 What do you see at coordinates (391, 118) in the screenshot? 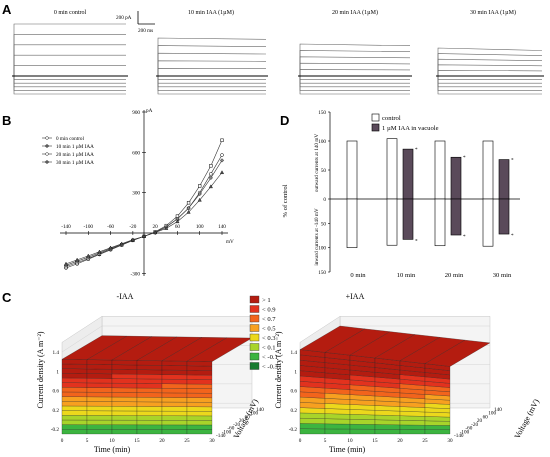
I see `legend-label-control: control` at bounding box center [391, 118].